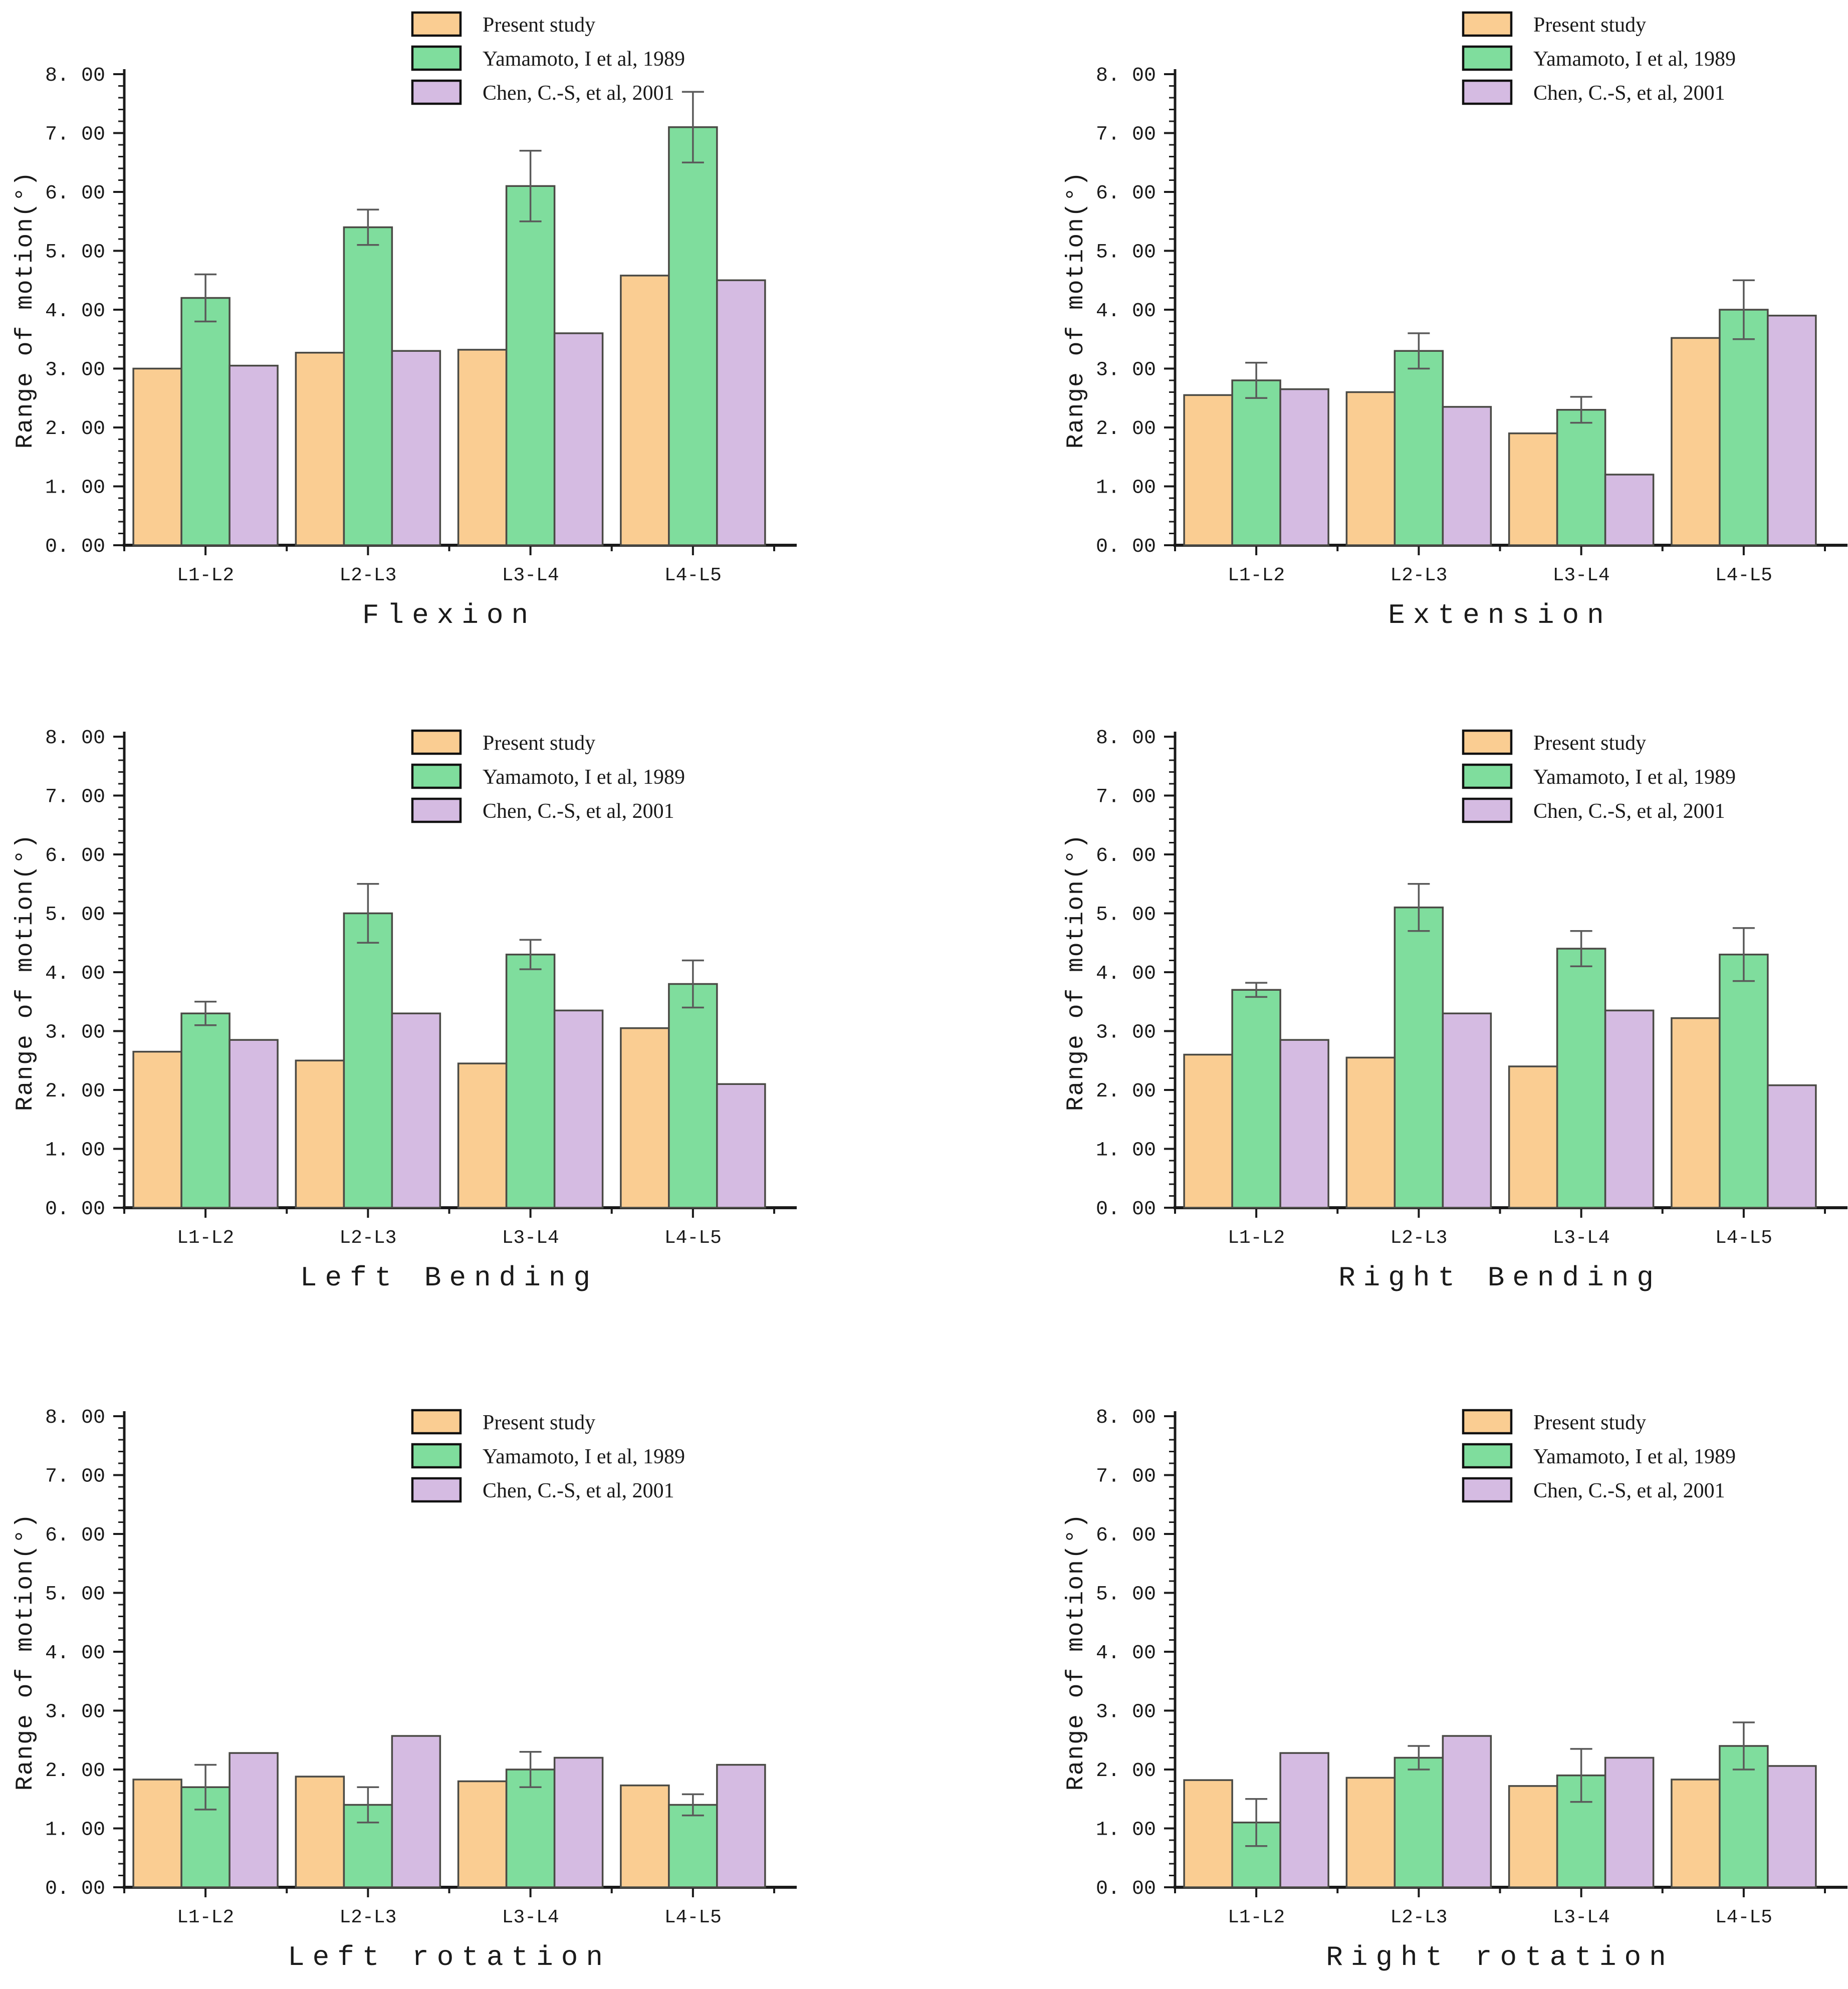 The image size is (1848, 1989). I want to click on bar-left-rotation-s2-L4-L5, so click(741, 1825).